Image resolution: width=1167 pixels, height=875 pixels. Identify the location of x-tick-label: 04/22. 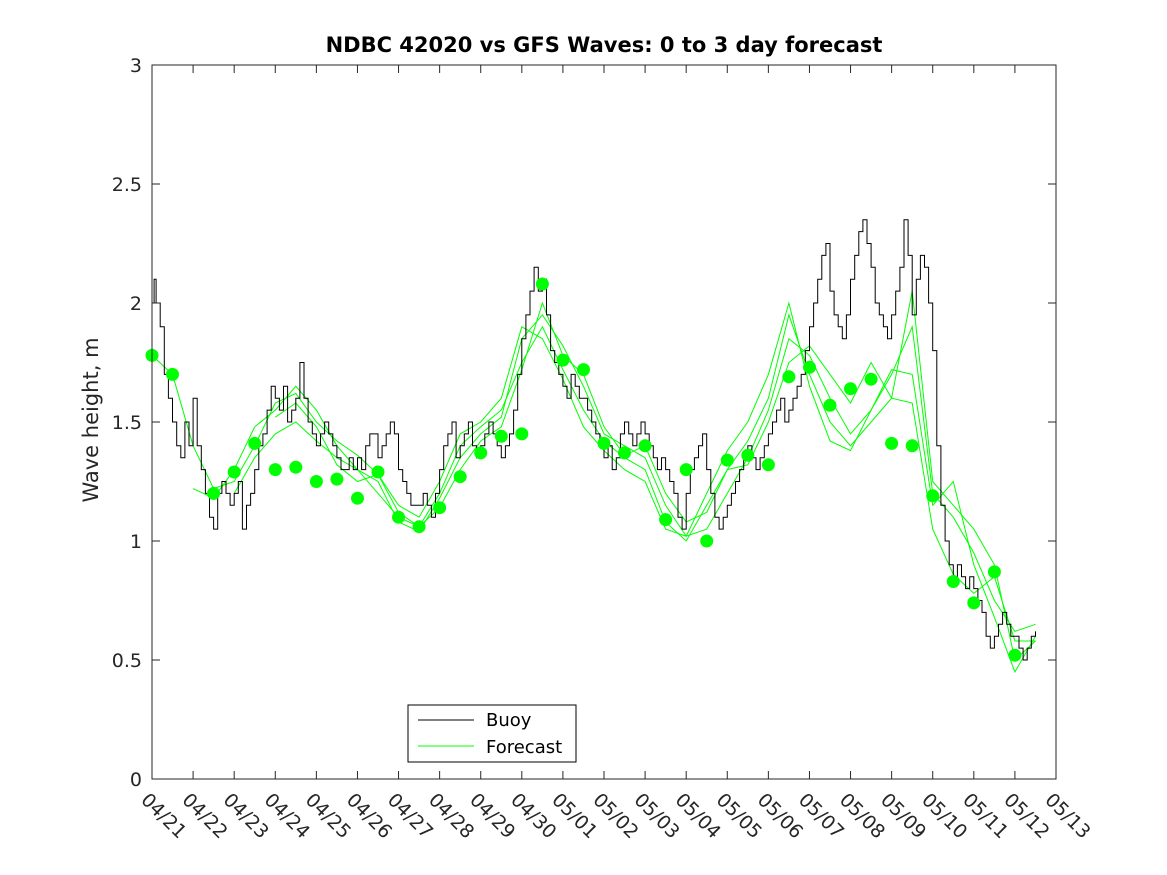
(205, 816).